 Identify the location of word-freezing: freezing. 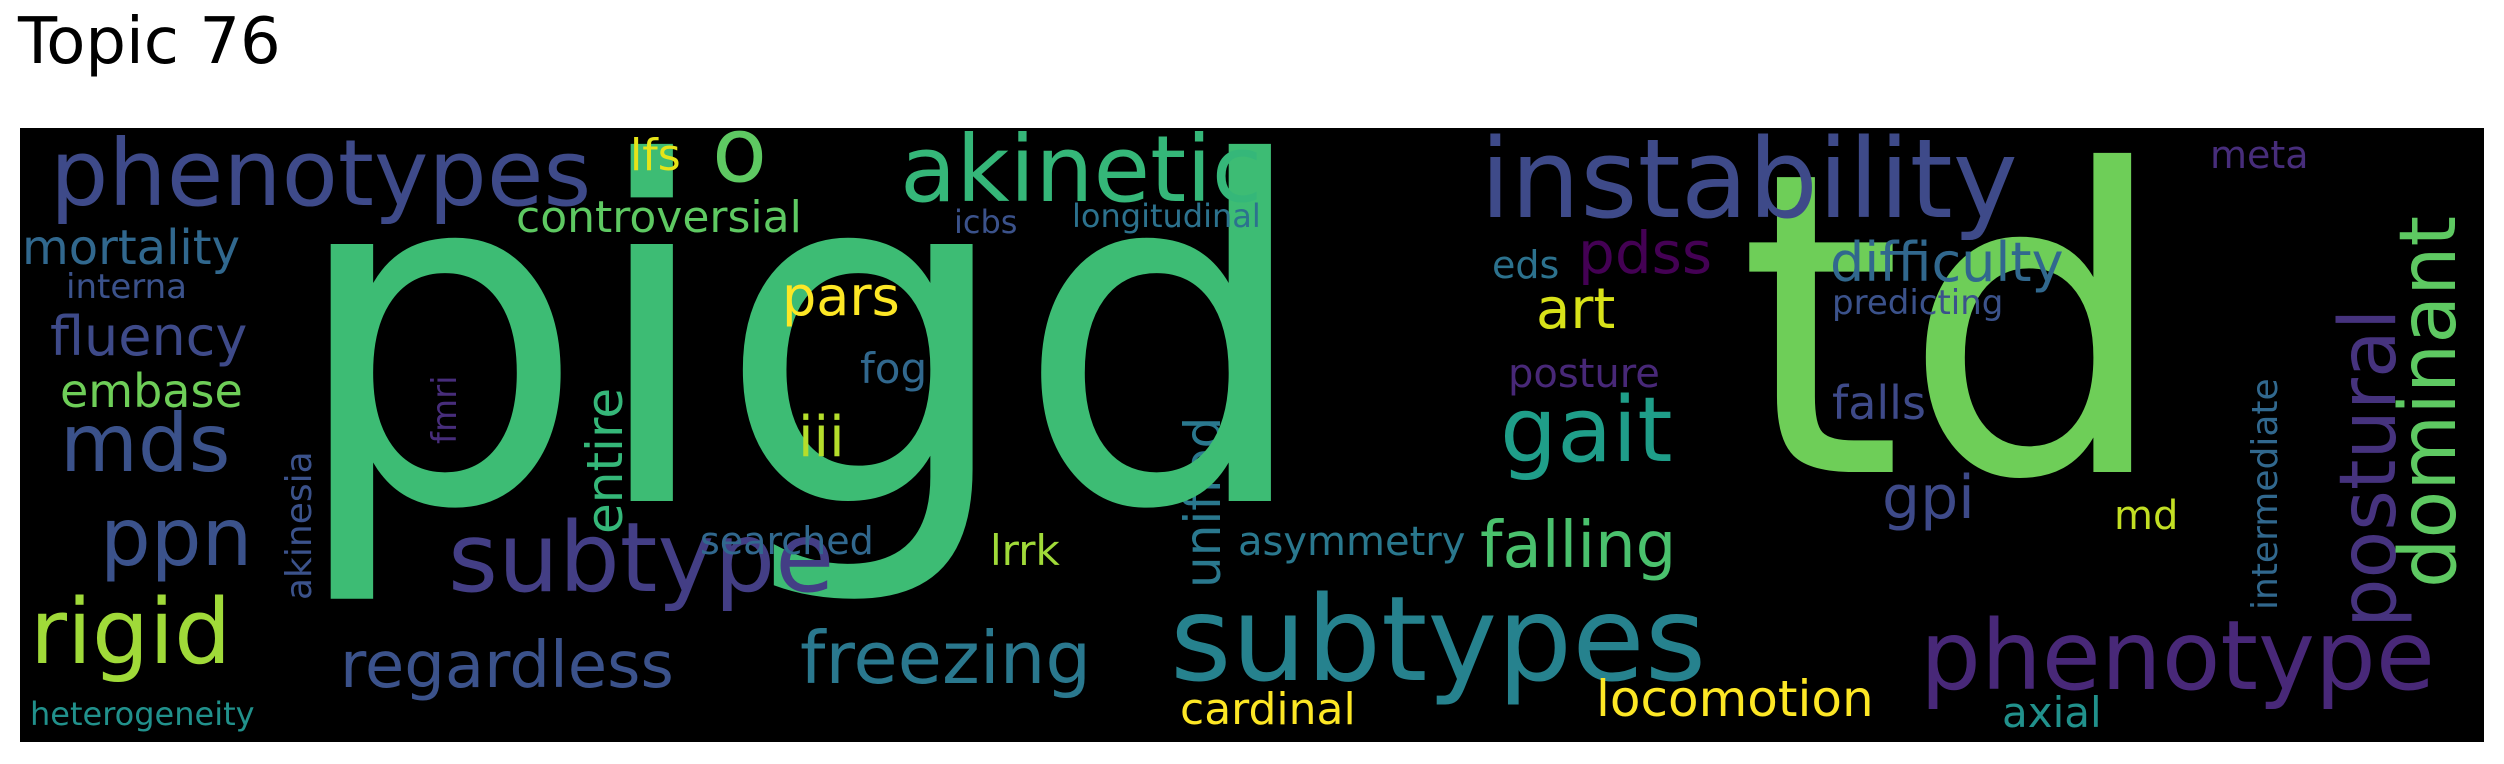
(946, 658).